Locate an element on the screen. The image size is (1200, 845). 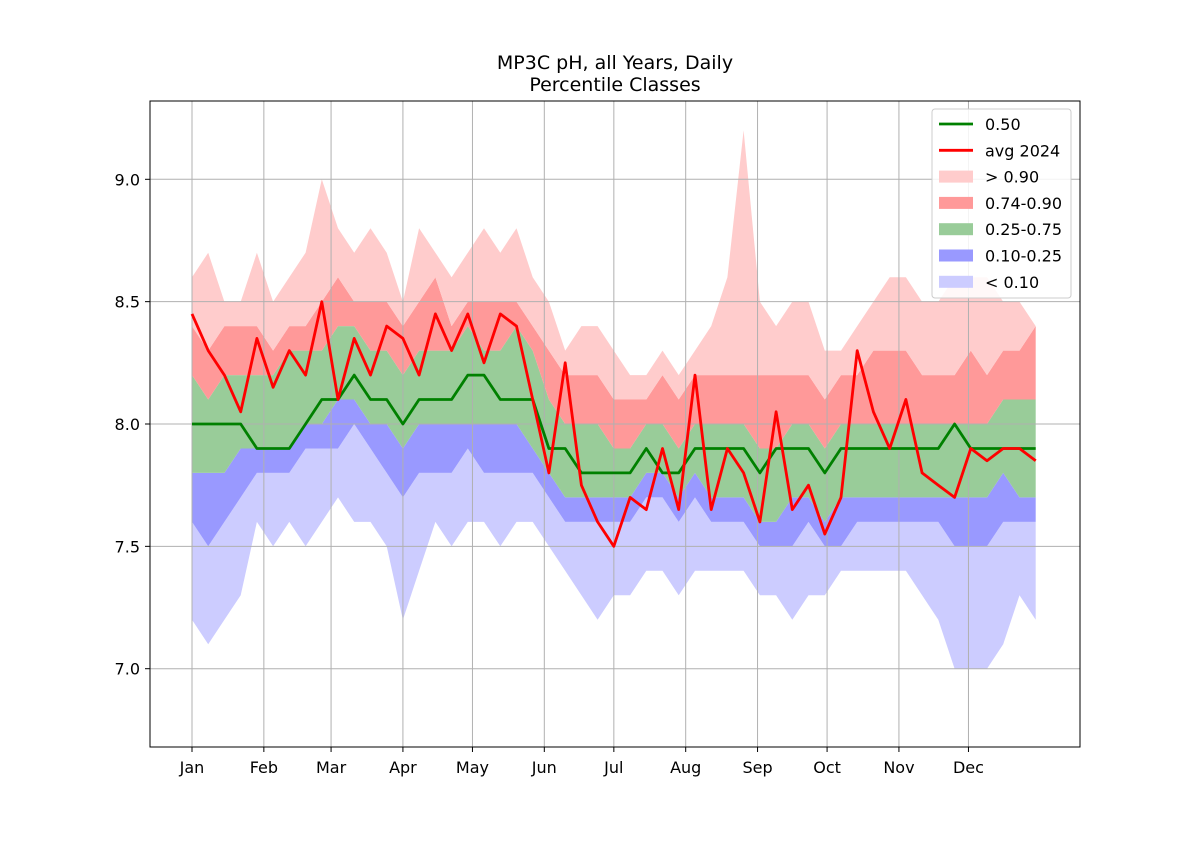
x-tick-label-9: Oct is located at coordinates (827, 767).